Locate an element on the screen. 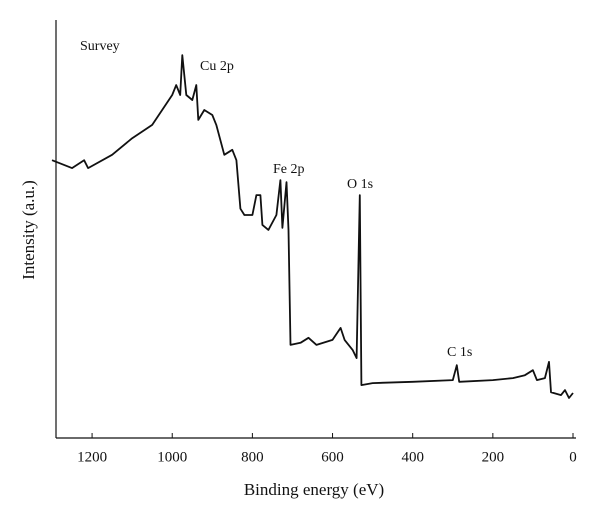 This screenshot has height=521, width=600. x-axis-label: Binding energy (eV) is located at coordinates (314, 489).